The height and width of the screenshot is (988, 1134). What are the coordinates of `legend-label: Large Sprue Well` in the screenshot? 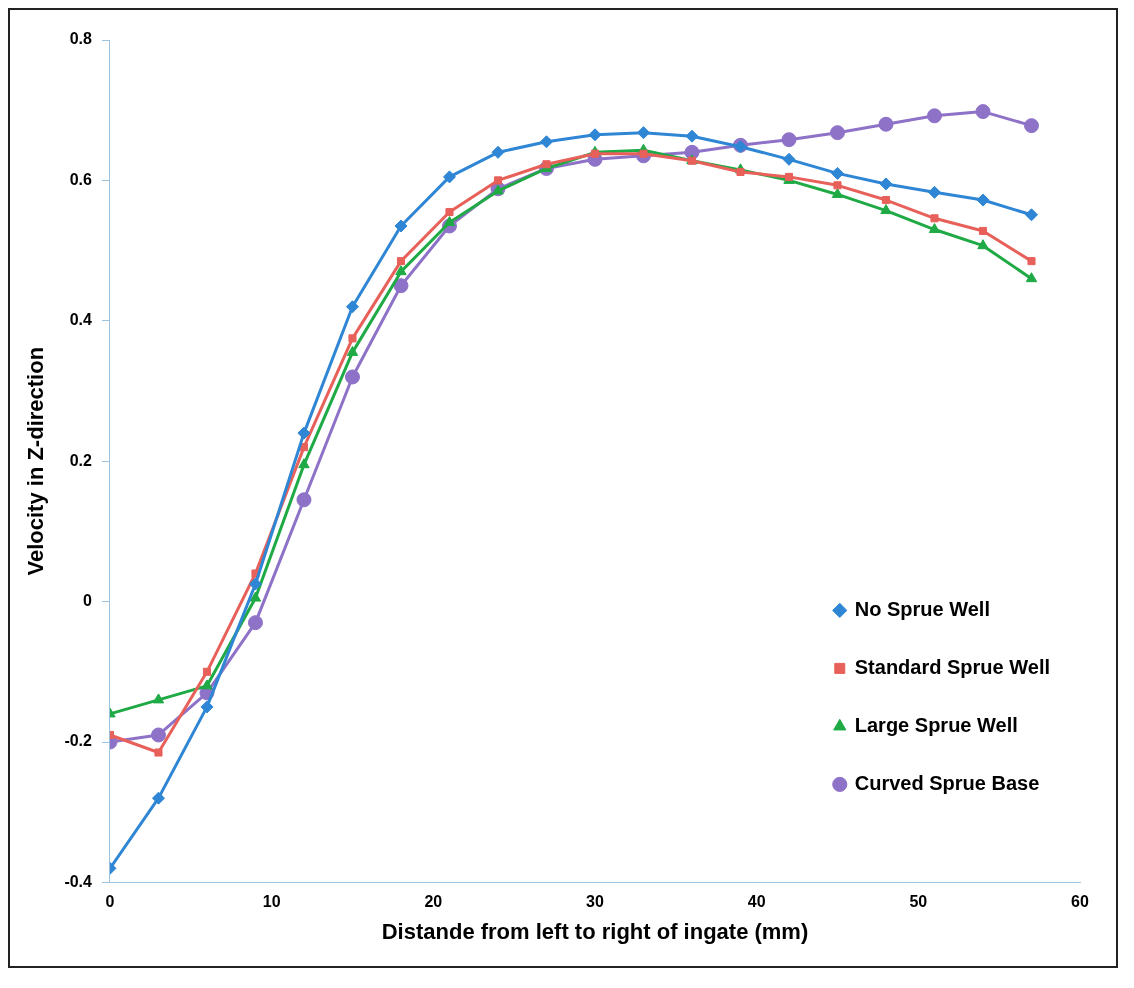 It's located at (936, 724).